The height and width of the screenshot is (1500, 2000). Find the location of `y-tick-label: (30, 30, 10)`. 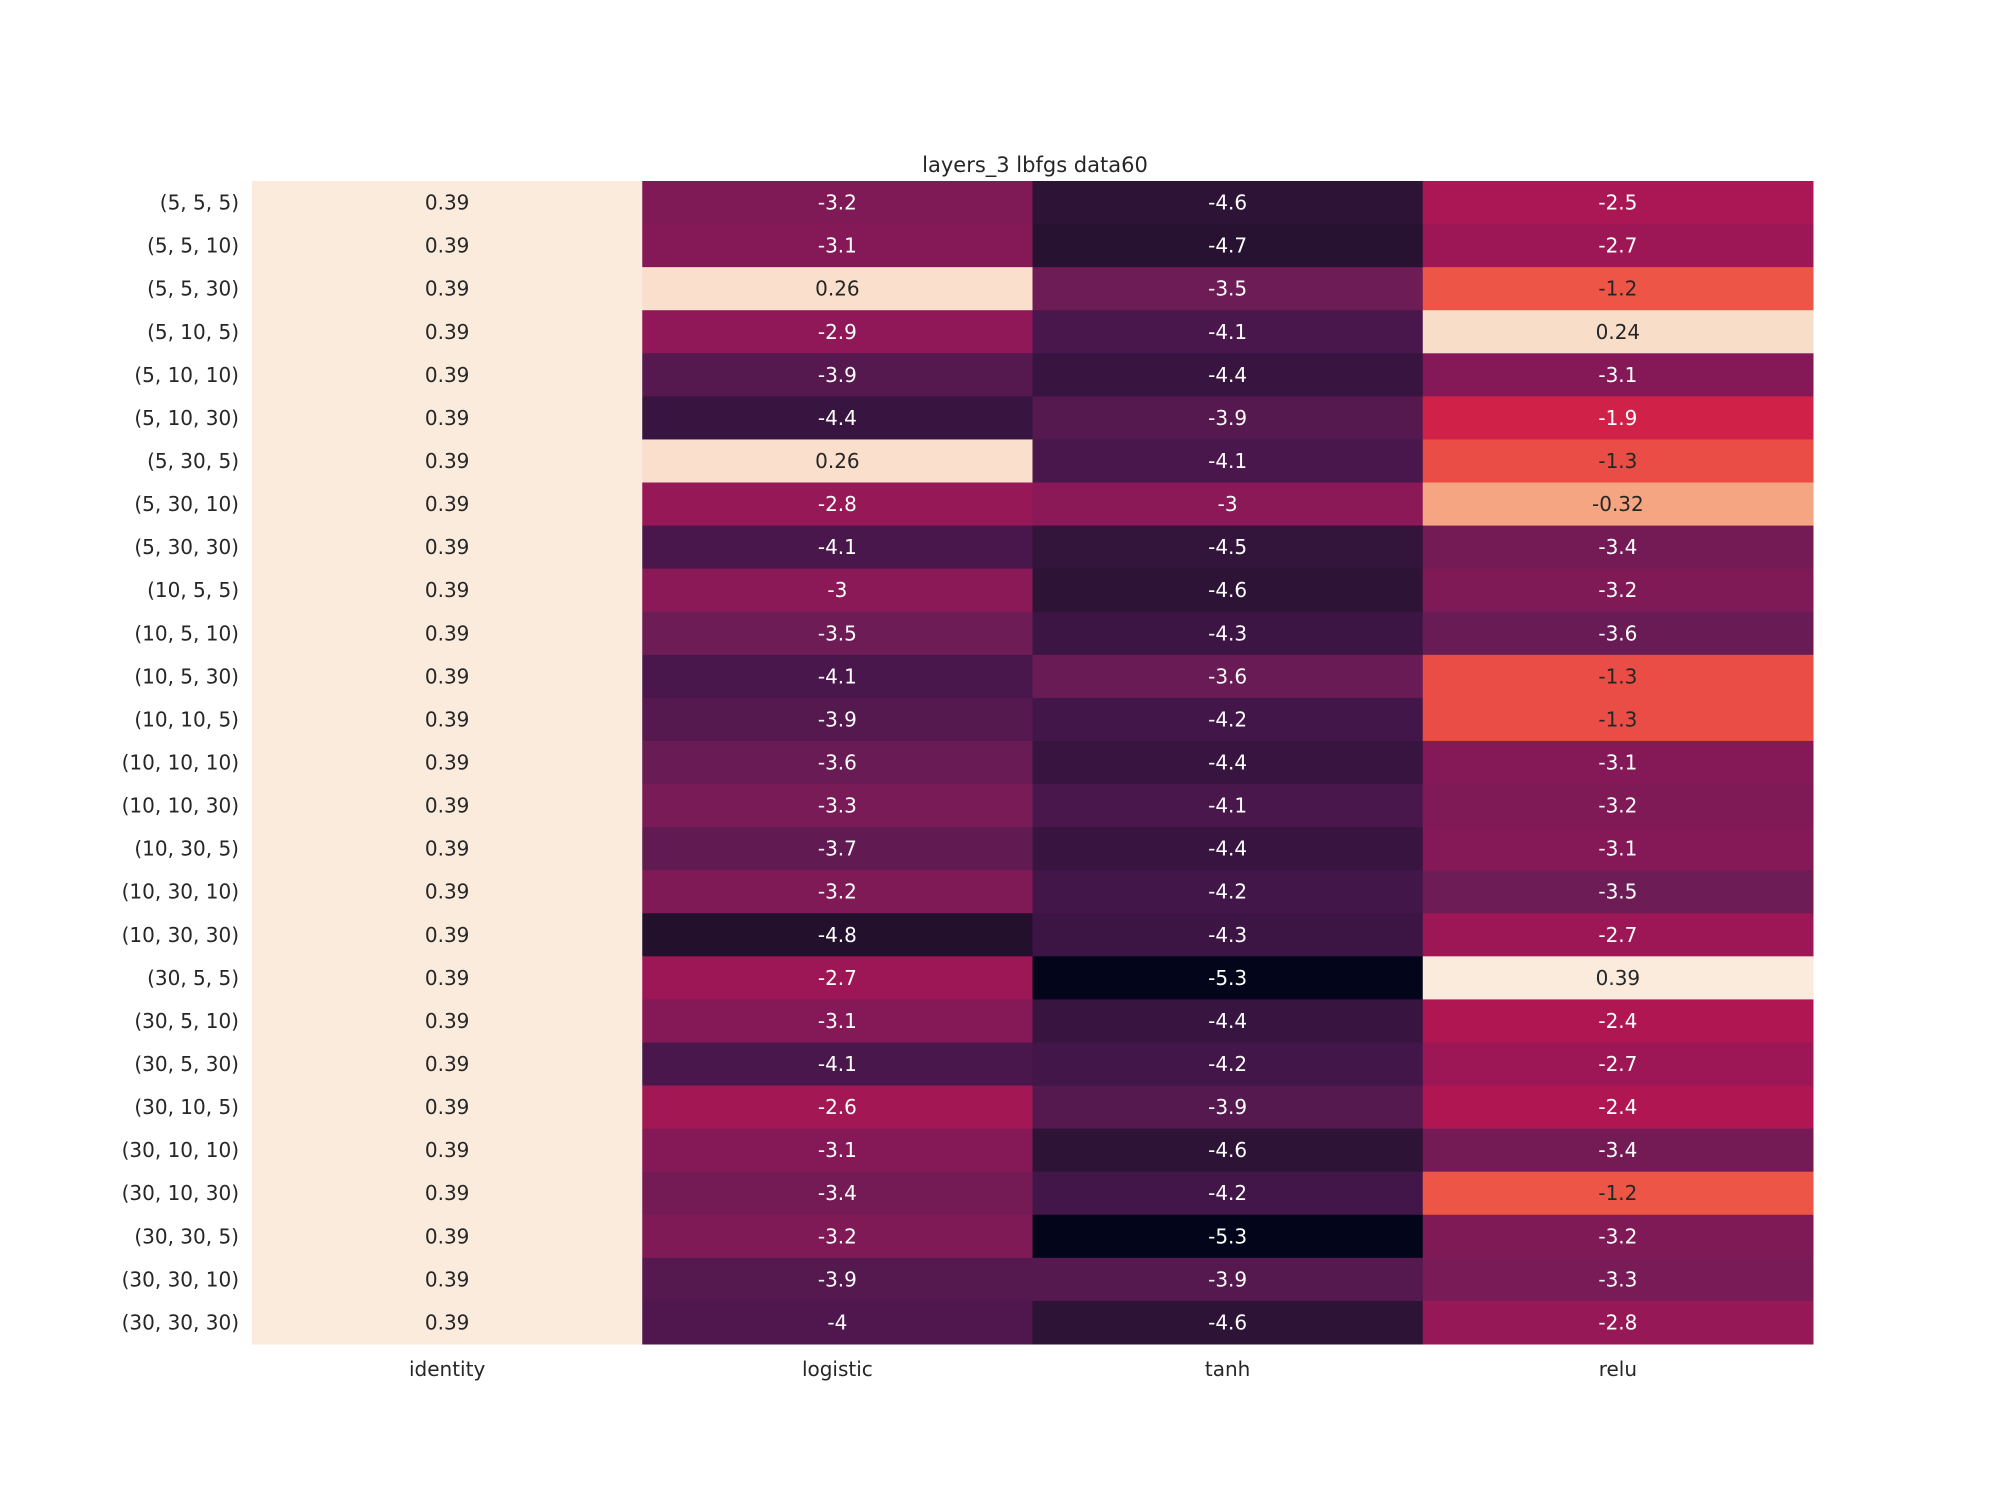

y-tick-label: (30, 30, 10) is located at coordinates (180, 1279).